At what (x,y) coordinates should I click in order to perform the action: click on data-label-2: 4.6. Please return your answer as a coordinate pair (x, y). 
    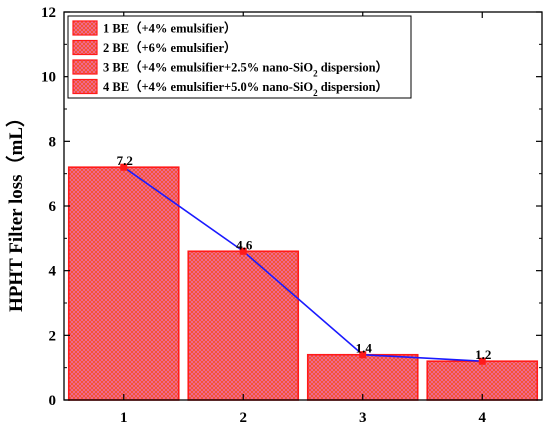
    Looking at the image, I should click on (244, 244).